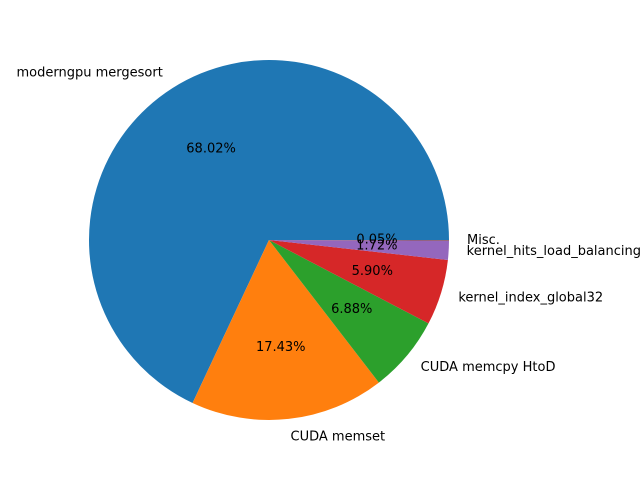 This screenshot has height=480, width=640. I want to click on slice-label: CUDA memset, so click(338, 436).